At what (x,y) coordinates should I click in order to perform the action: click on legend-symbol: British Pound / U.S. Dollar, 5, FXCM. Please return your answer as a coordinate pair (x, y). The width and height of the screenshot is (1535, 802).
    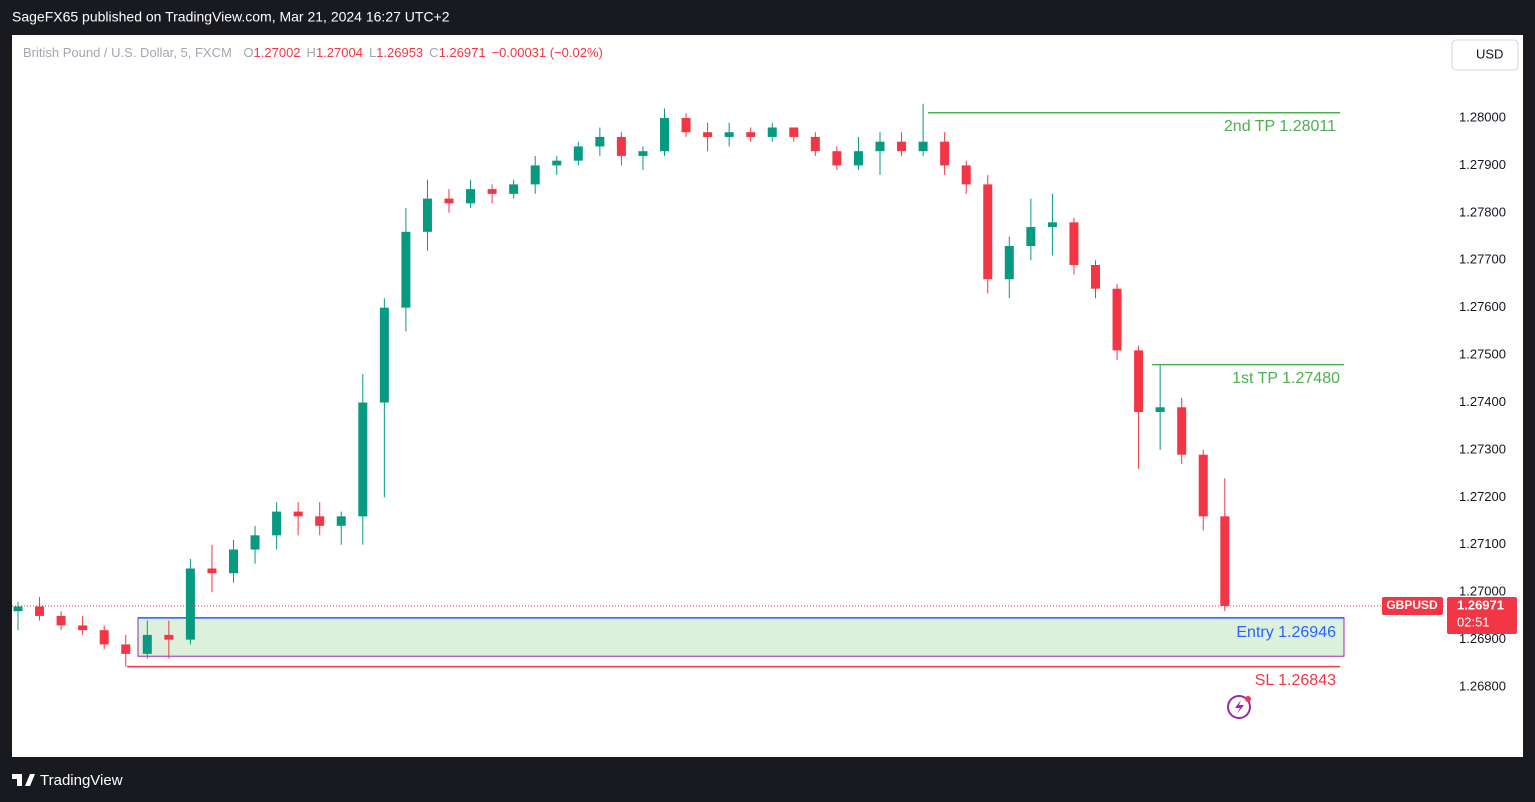
    Looking at the image, I should click on (127, 52).